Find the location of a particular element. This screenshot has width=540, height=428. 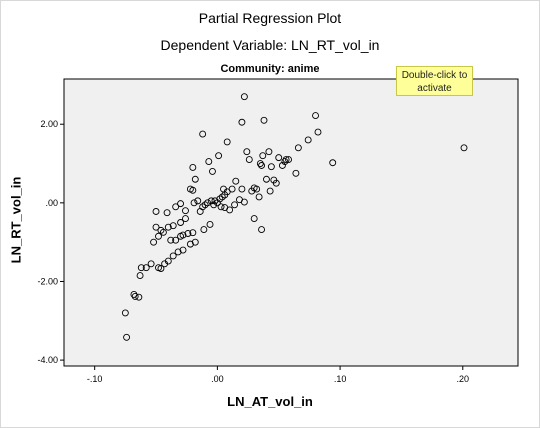

activate-tooltip: Double-click to activate is located at coordinates (434, 81).